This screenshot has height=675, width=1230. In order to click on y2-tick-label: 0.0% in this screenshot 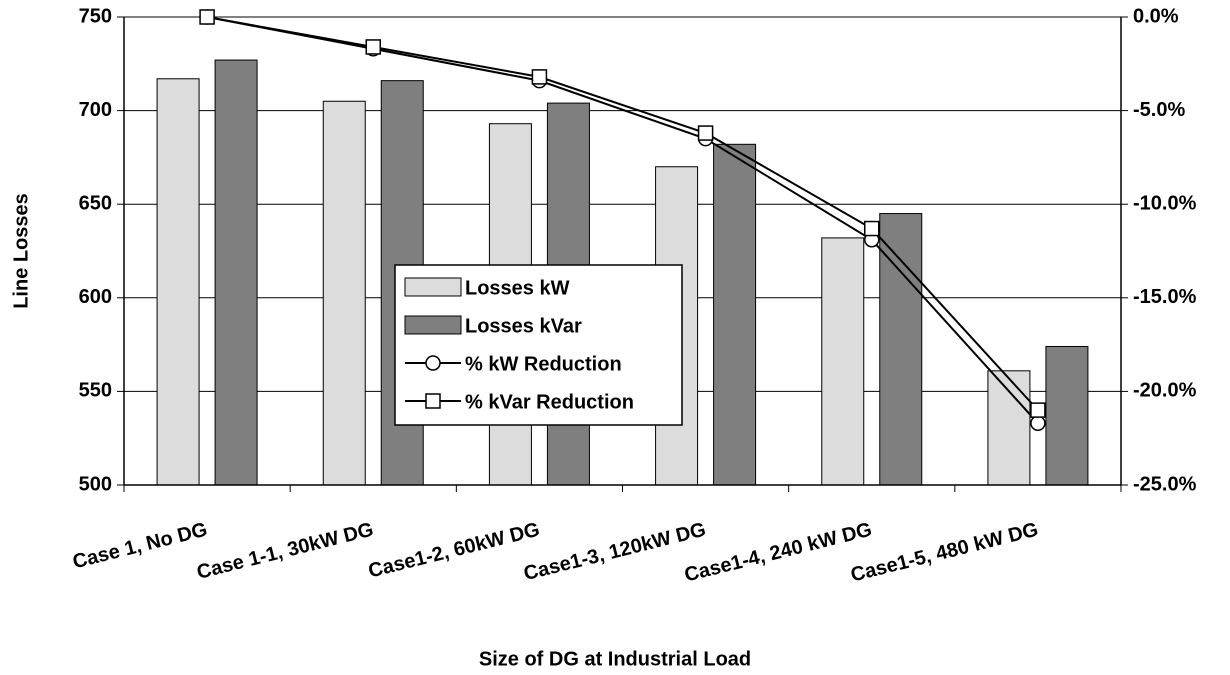, I will do `click(1156, 16)`.